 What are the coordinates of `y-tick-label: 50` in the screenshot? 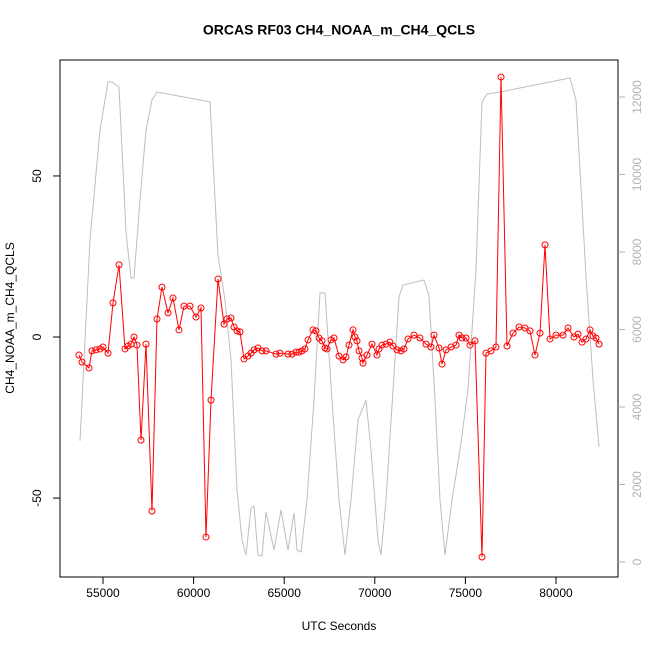 It's located at (37, 176).